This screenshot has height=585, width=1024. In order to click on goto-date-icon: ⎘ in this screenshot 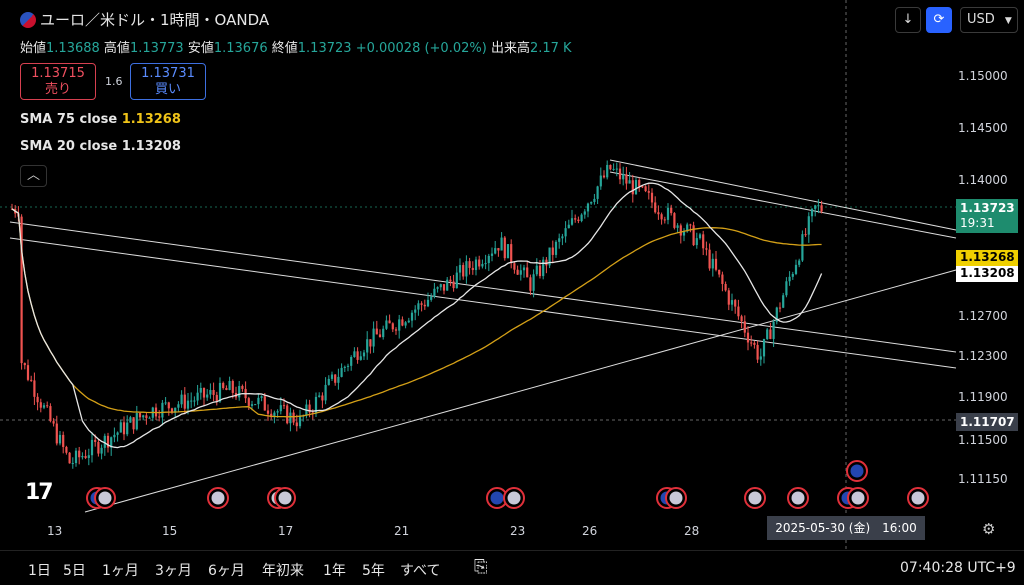, I will do `click(481, 567)`.